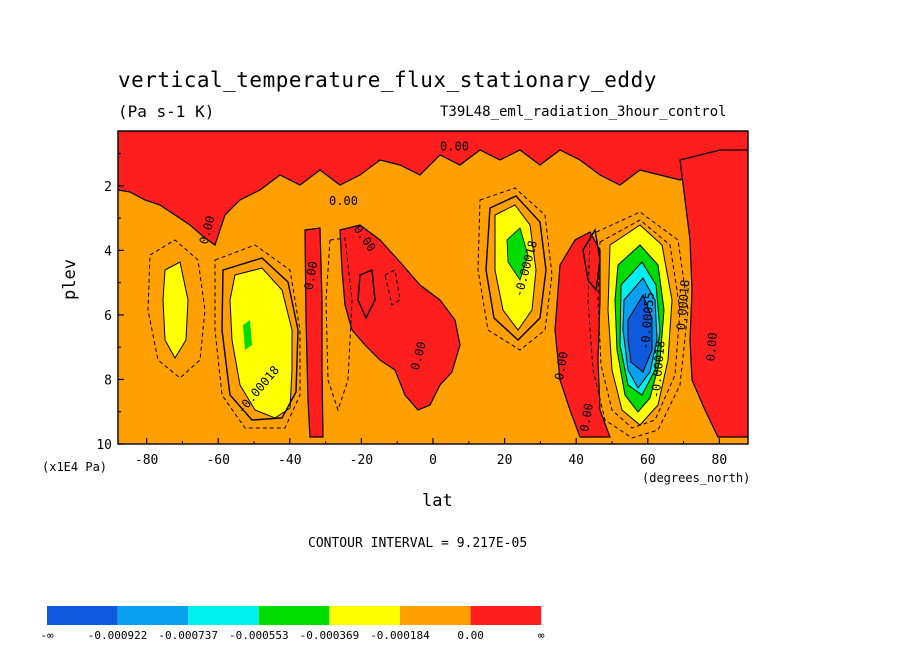  Describe the element at coordinates (433, 188) in the screenshot. I see `upper-red-band` at that location.